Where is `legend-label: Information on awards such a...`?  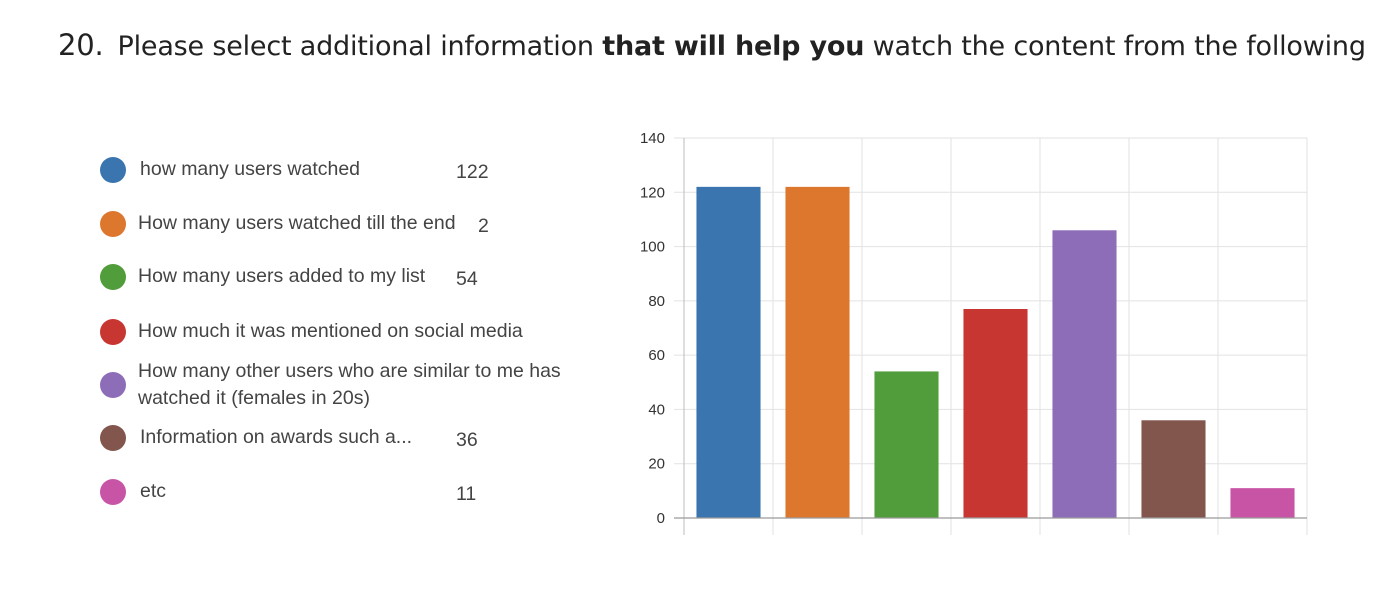
legend-label: Information on awards such a... is located at coordinates (276, 437).